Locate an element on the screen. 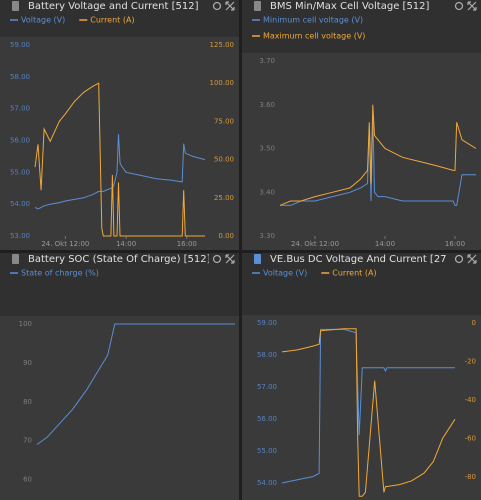 The height and width of the screenshot is (500, 481). y-tick-label: 3.30 is located at coordinates (267, 236).